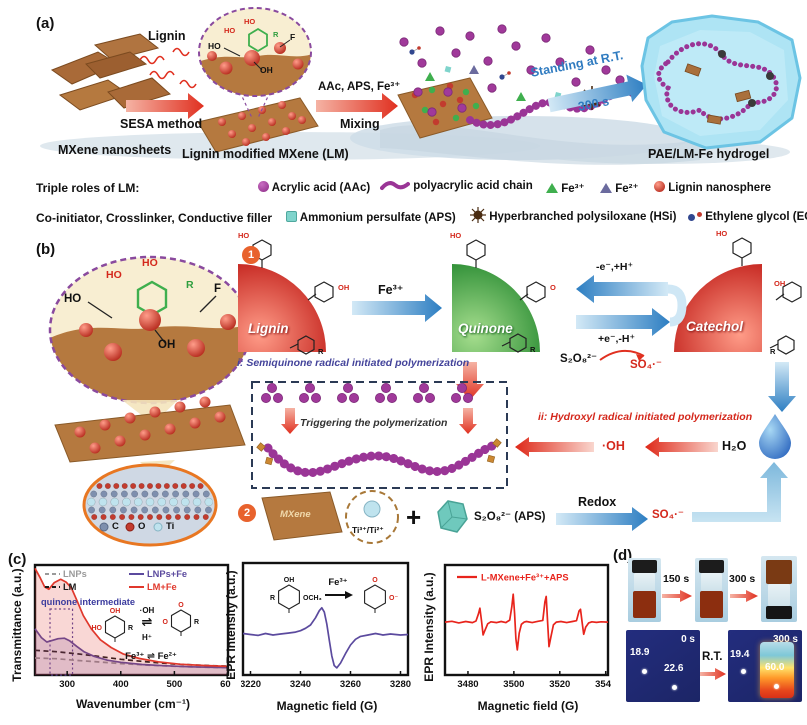 The height and width of the screenshot is (725, 807). What do you see at coordinates (676, 579) in the screenshot?
I see `vial-arrow1-label: 150 s` at bounding box center [676, 579].